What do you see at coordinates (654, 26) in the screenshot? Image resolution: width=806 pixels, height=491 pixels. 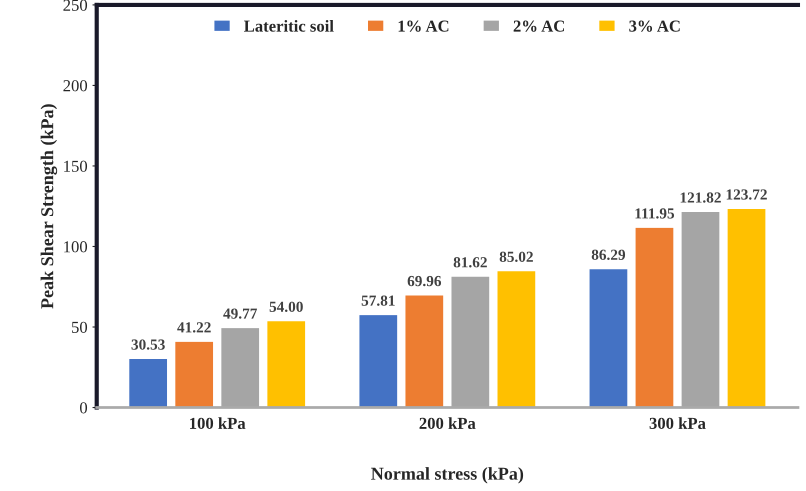 I see `legend-label: 3% AC` at bounding box center [654, 26].